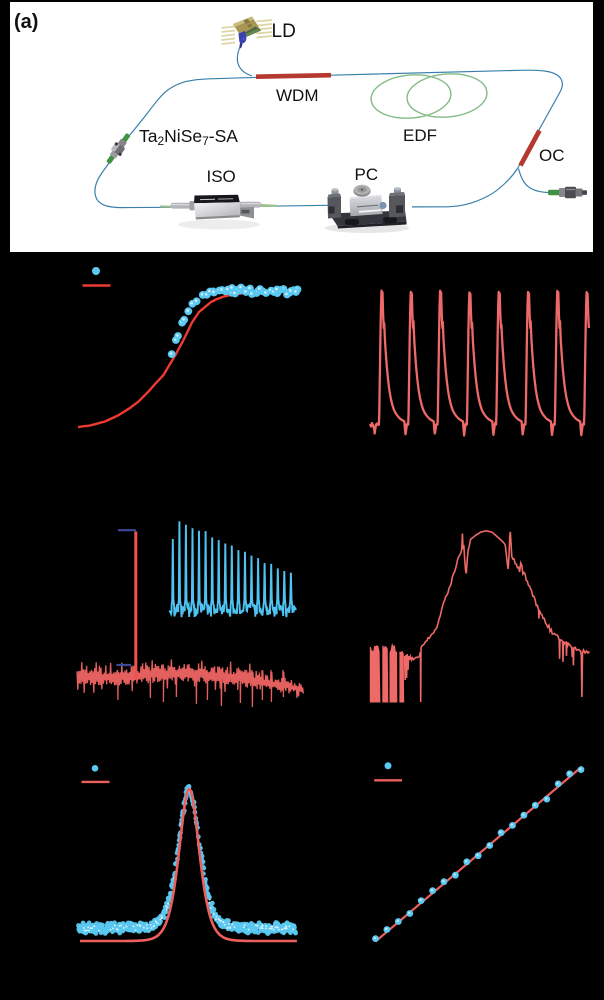  Describe the element at coordinates (552, 155) in the screenshot. I see `svg-text: OC` at that location.